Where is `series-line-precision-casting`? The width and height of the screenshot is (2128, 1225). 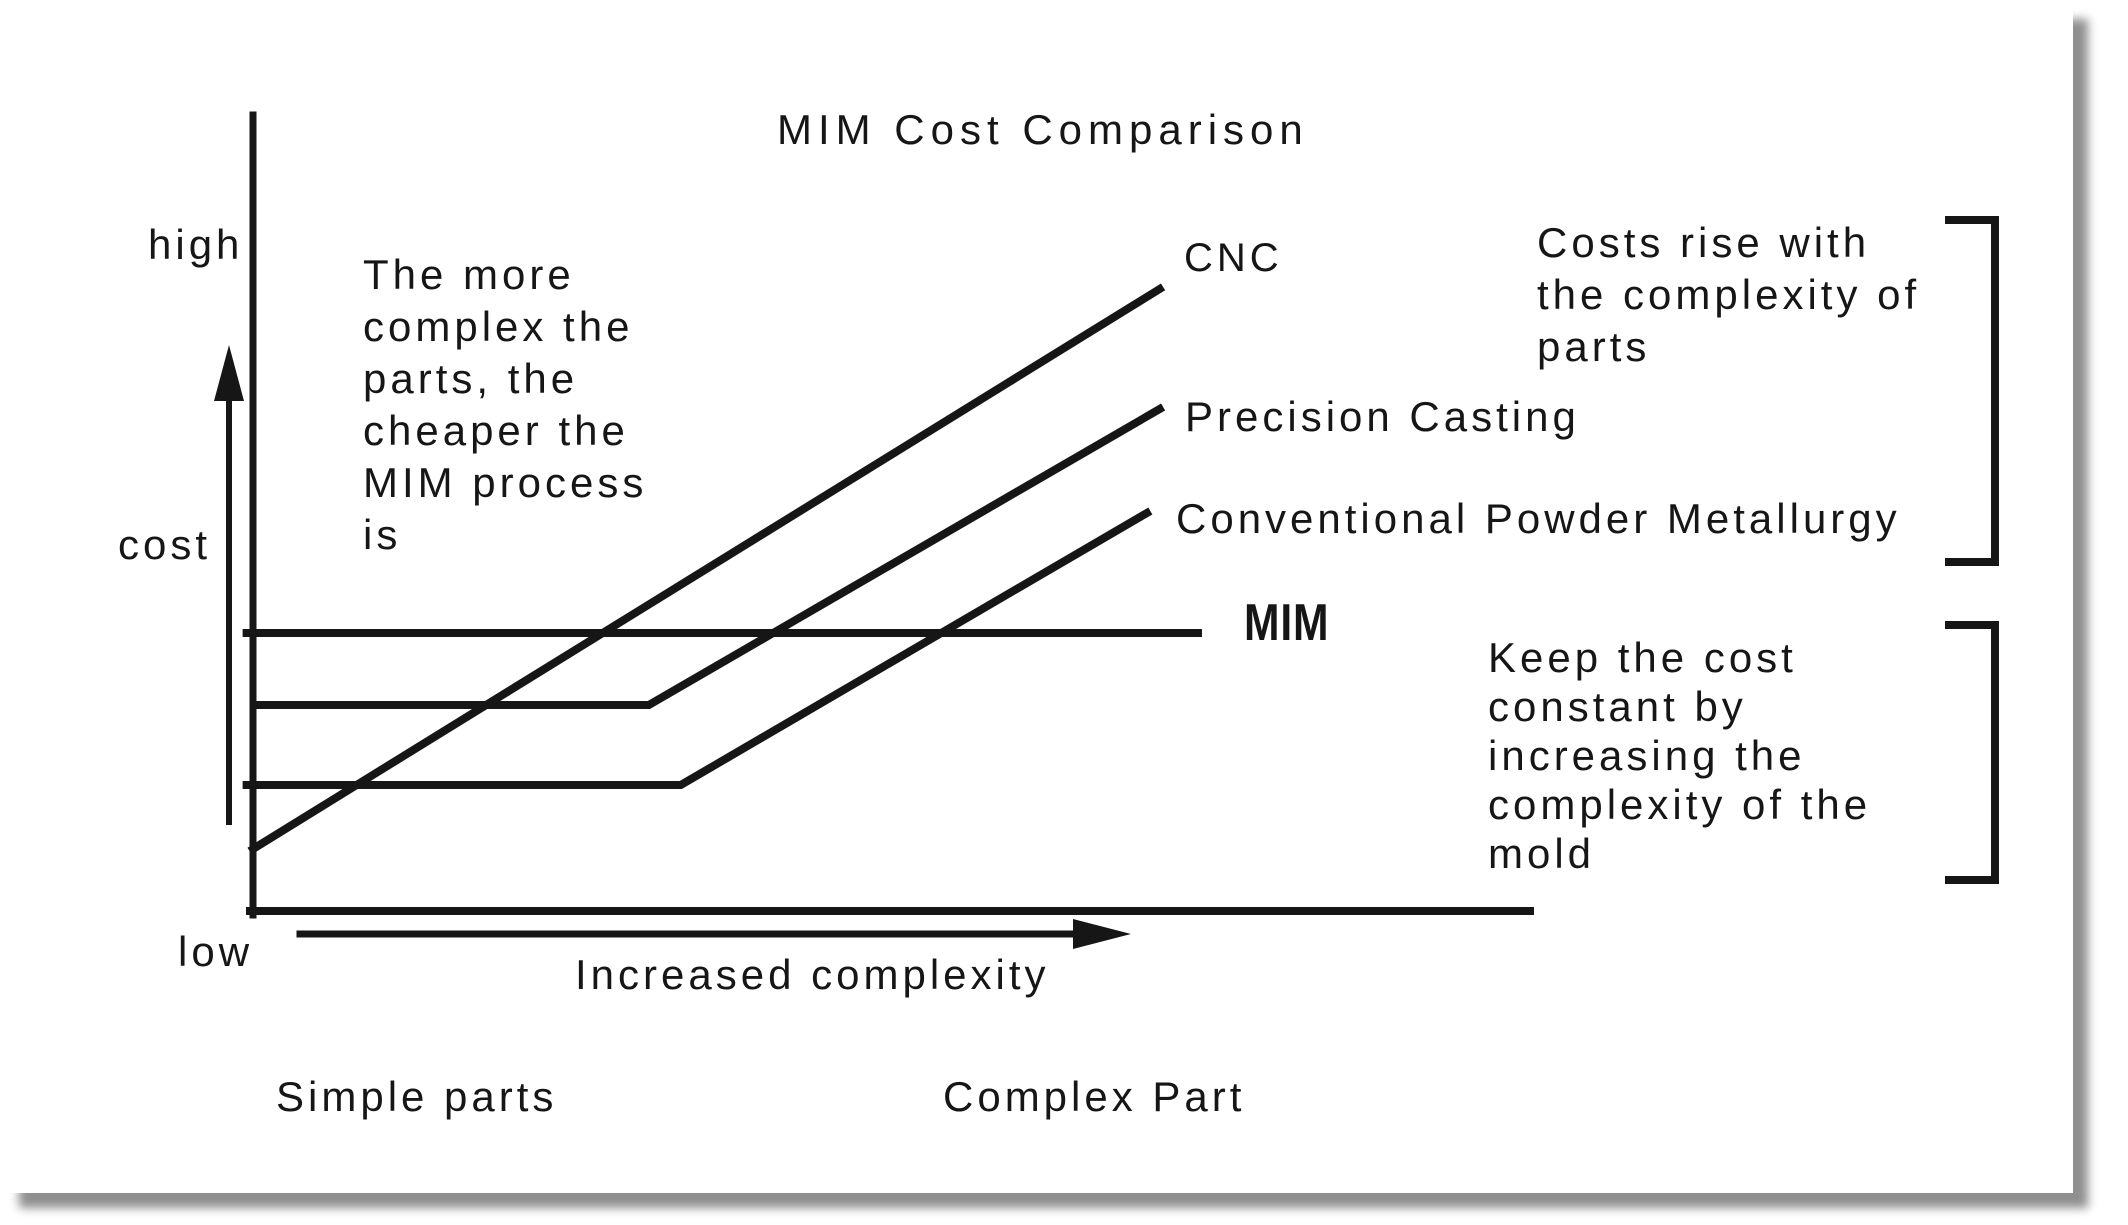
series-line-precision-casting is located at coordinates (710, 556).